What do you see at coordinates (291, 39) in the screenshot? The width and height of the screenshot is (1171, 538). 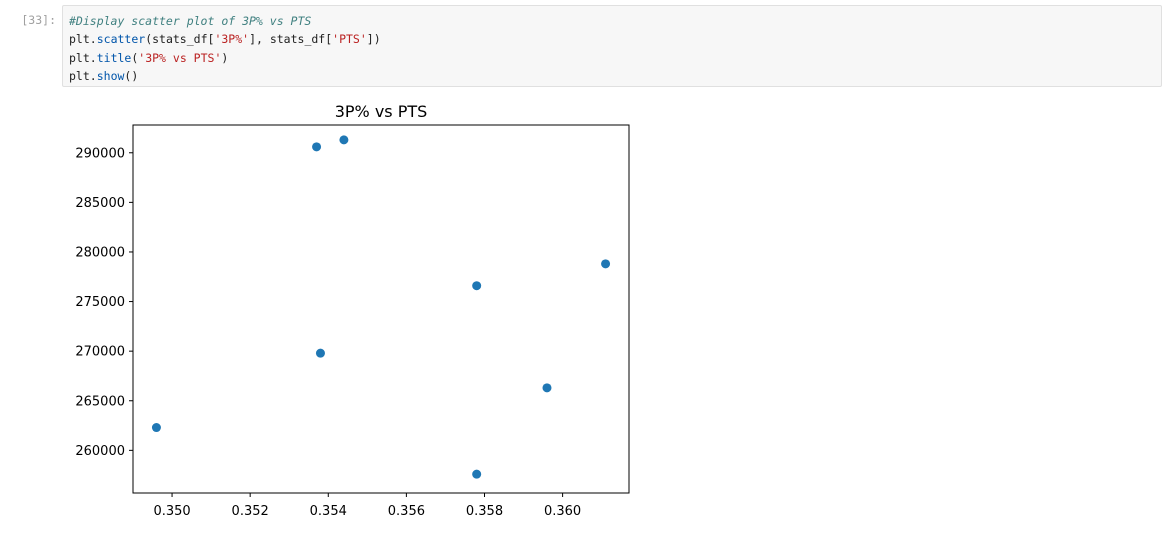 I see `code-token: ], stats_df[` at bounding box center [291, 39].